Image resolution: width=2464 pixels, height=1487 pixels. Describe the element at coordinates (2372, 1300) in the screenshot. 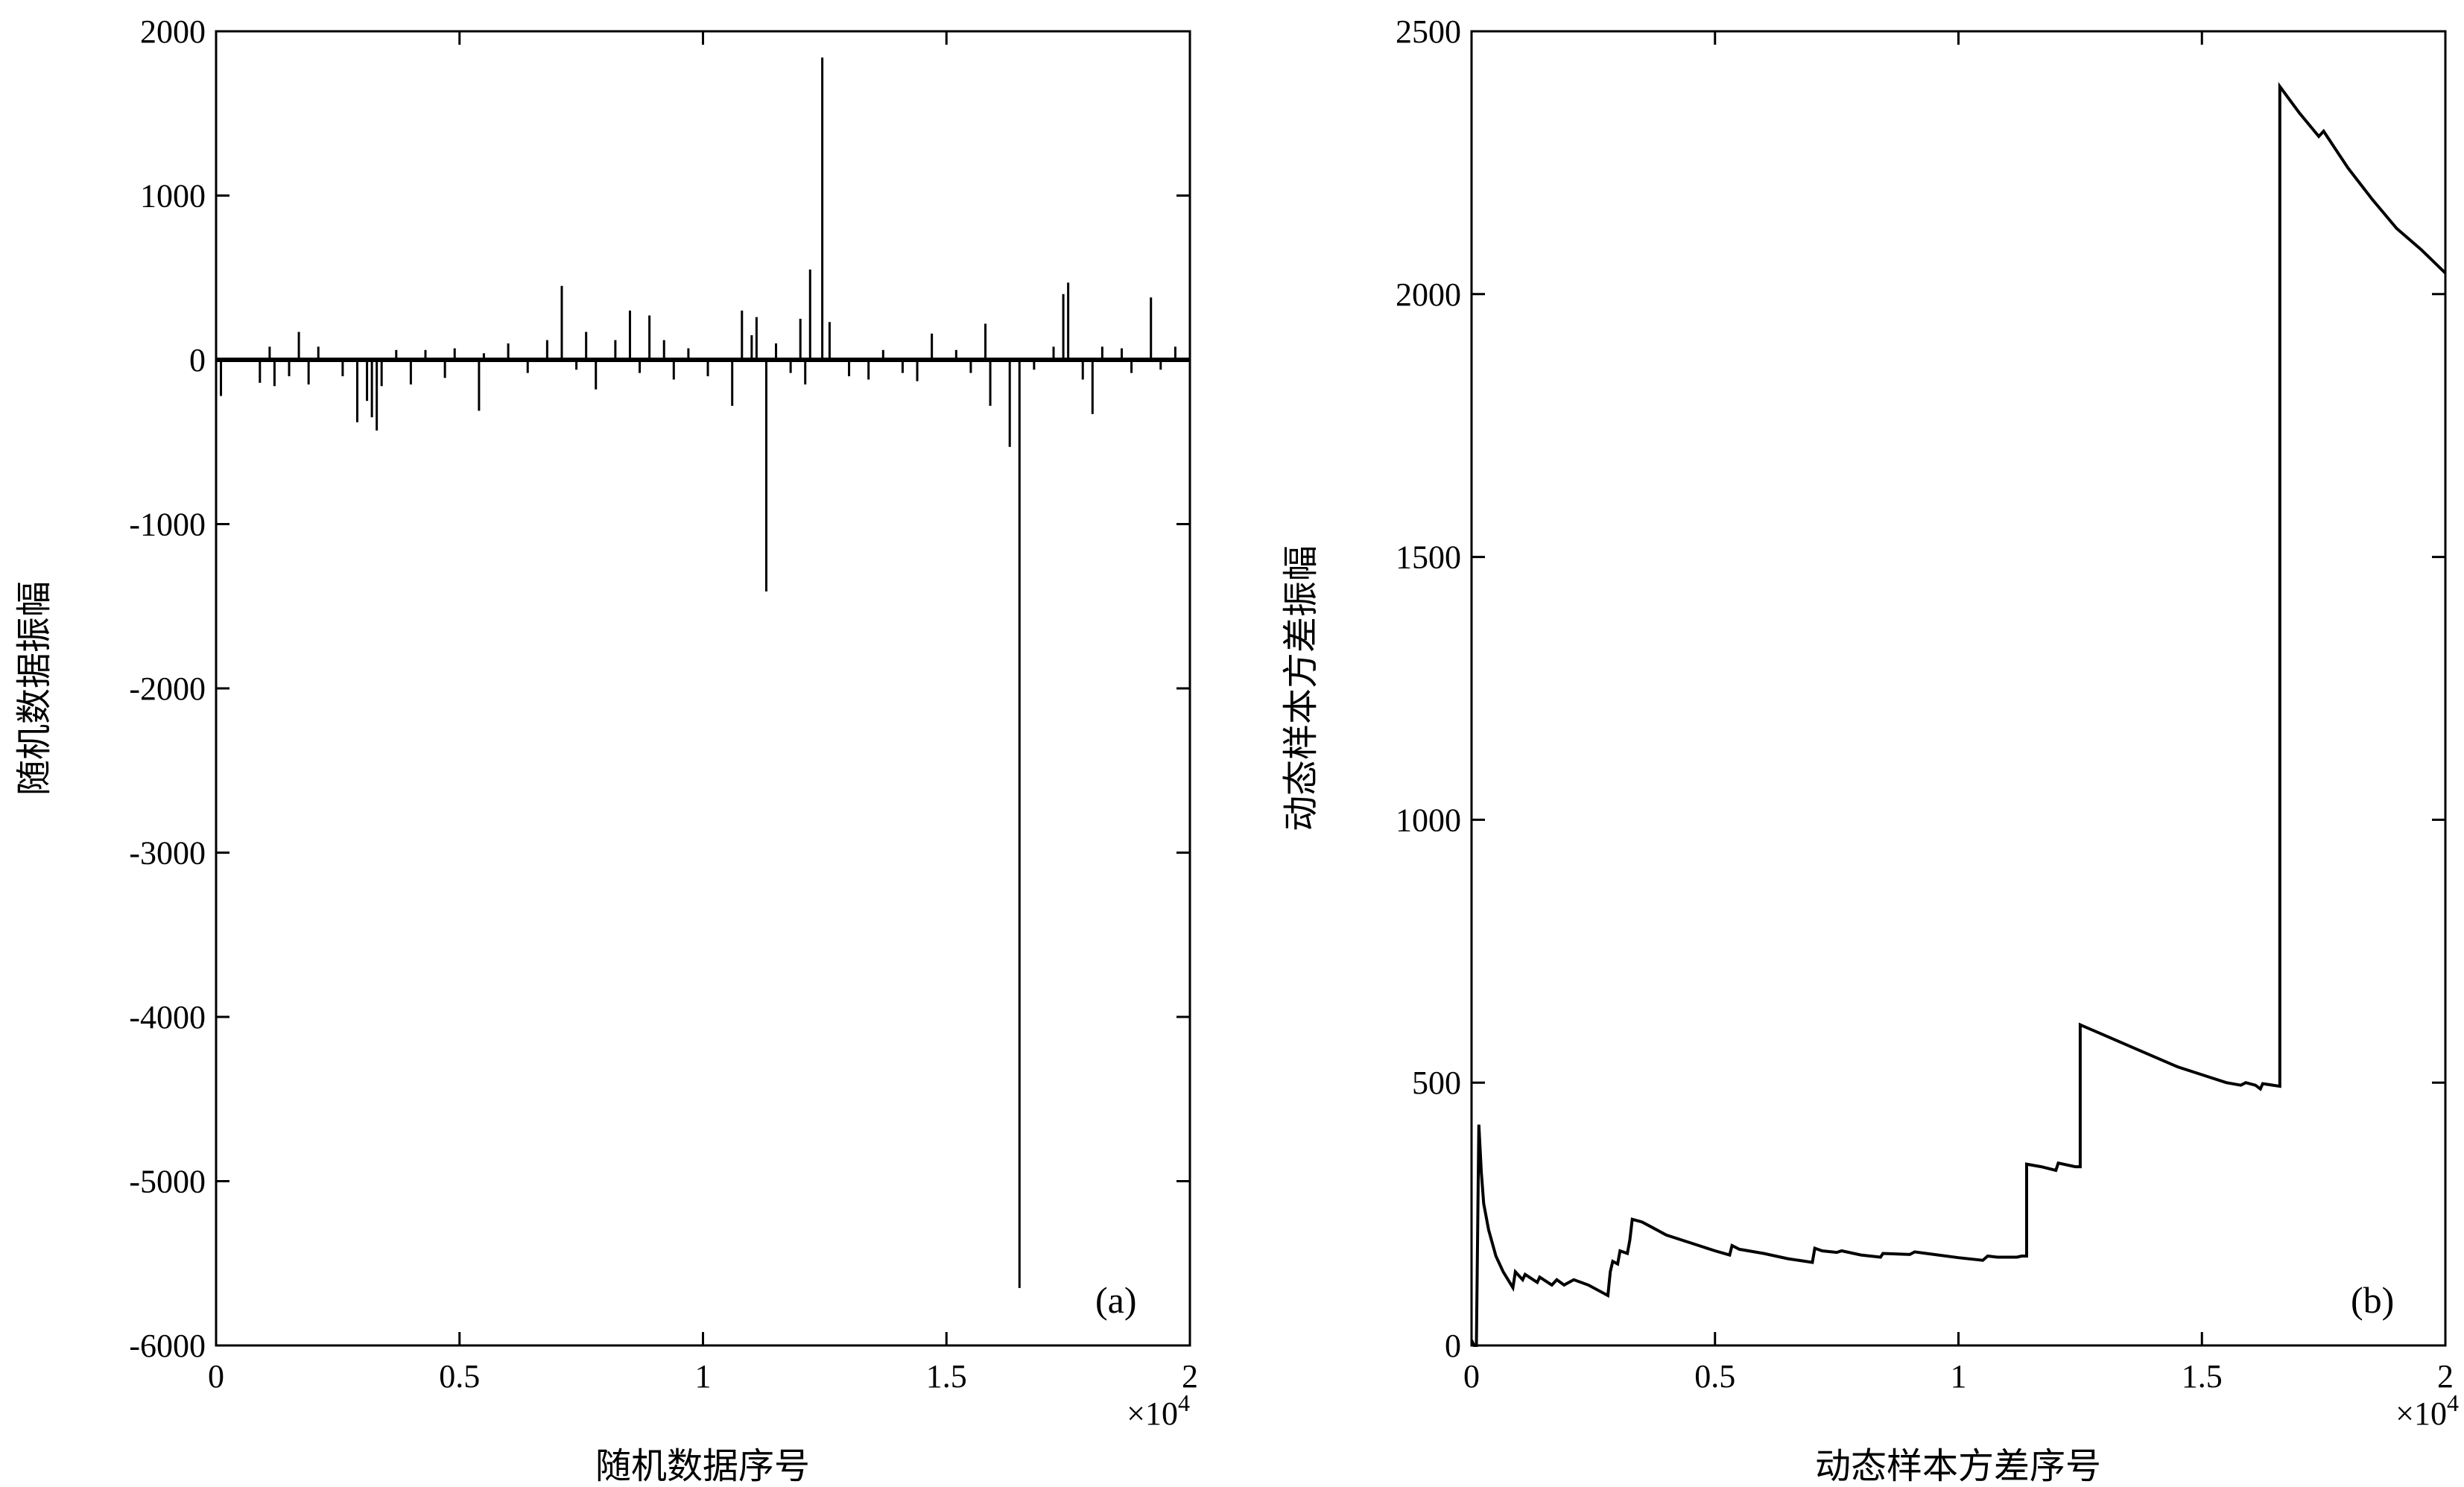

I see `panel-b-label: (b)` at that location.